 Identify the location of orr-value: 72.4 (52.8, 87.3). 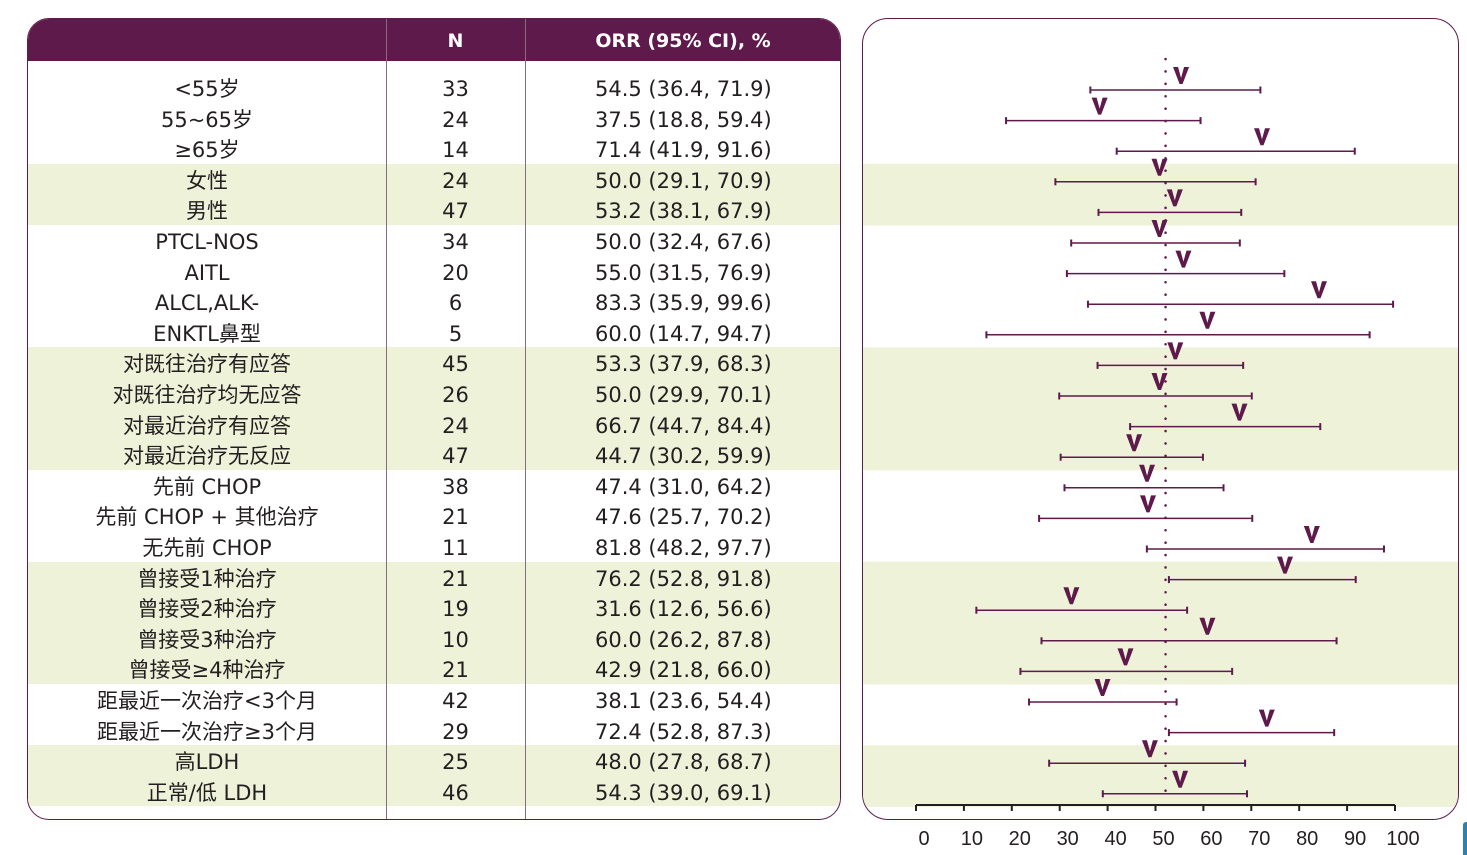
(683, 731).